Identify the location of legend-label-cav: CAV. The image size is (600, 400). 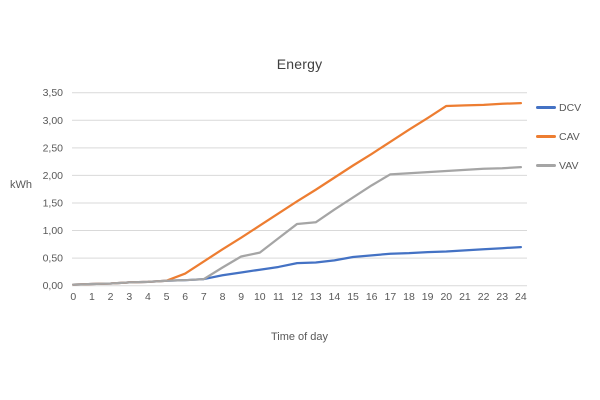
(569, 136).